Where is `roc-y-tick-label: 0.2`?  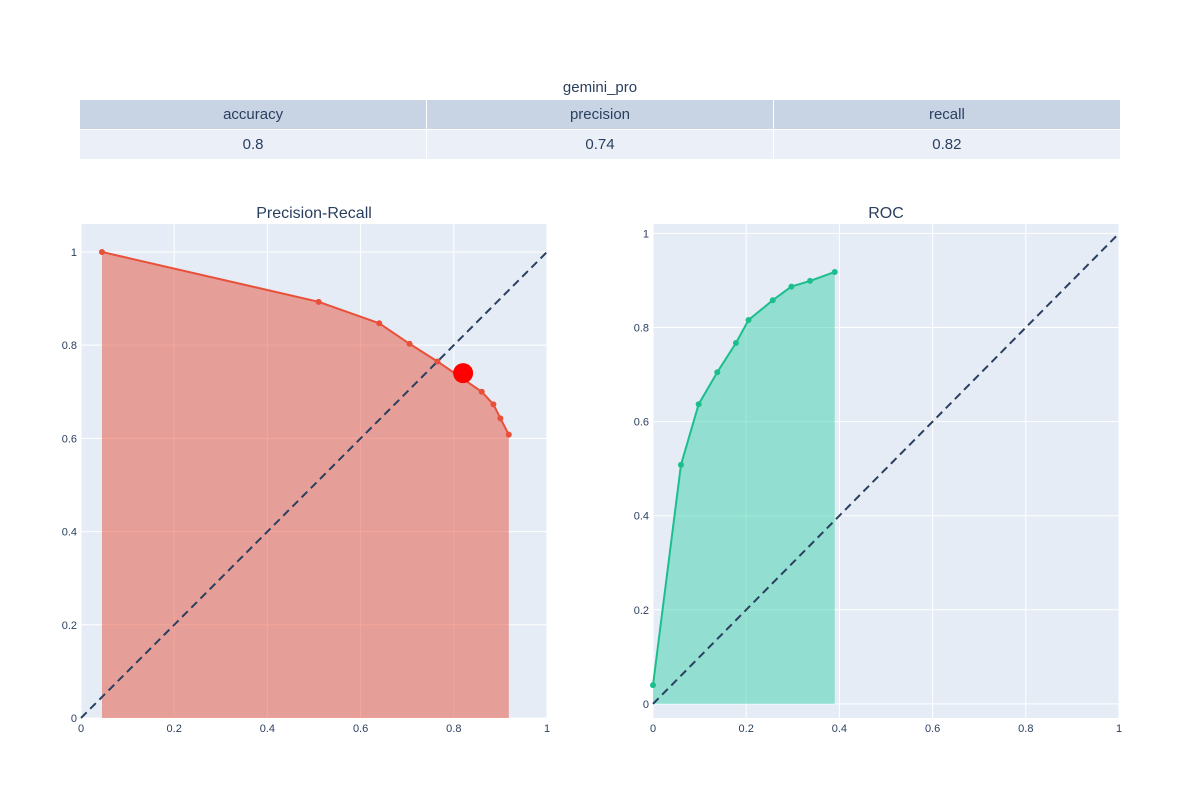
roc-y-tick-label: 0.2 is located at coordinates (641, 611).